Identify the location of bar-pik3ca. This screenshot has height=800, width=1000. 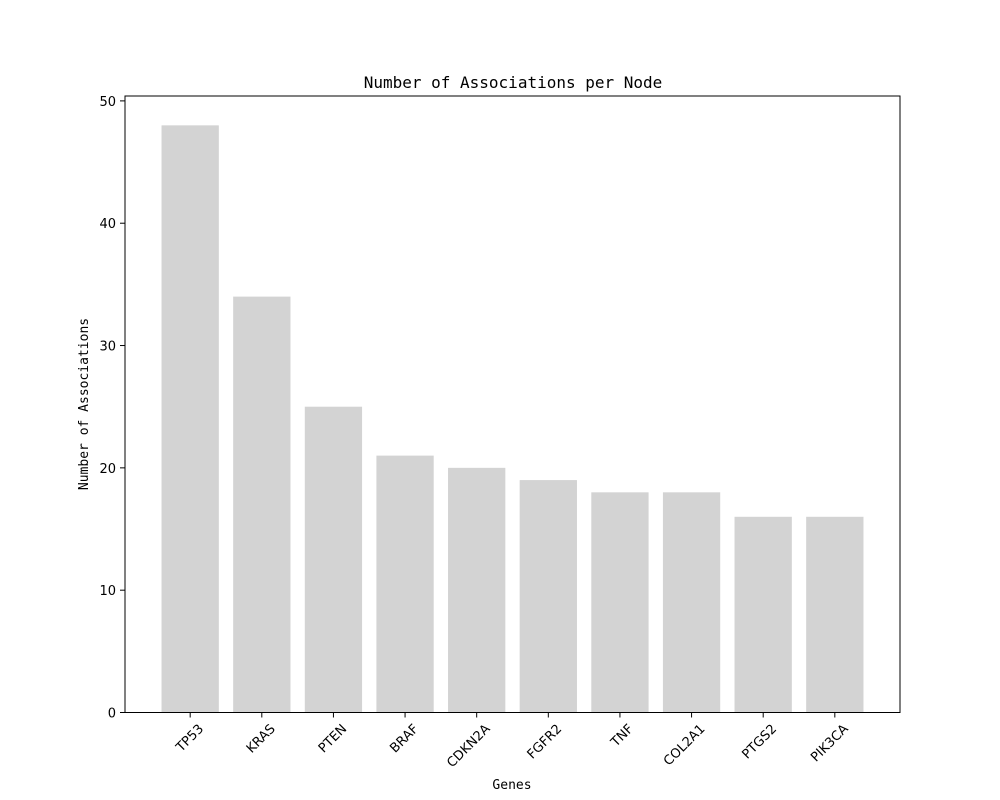
(835, 614).